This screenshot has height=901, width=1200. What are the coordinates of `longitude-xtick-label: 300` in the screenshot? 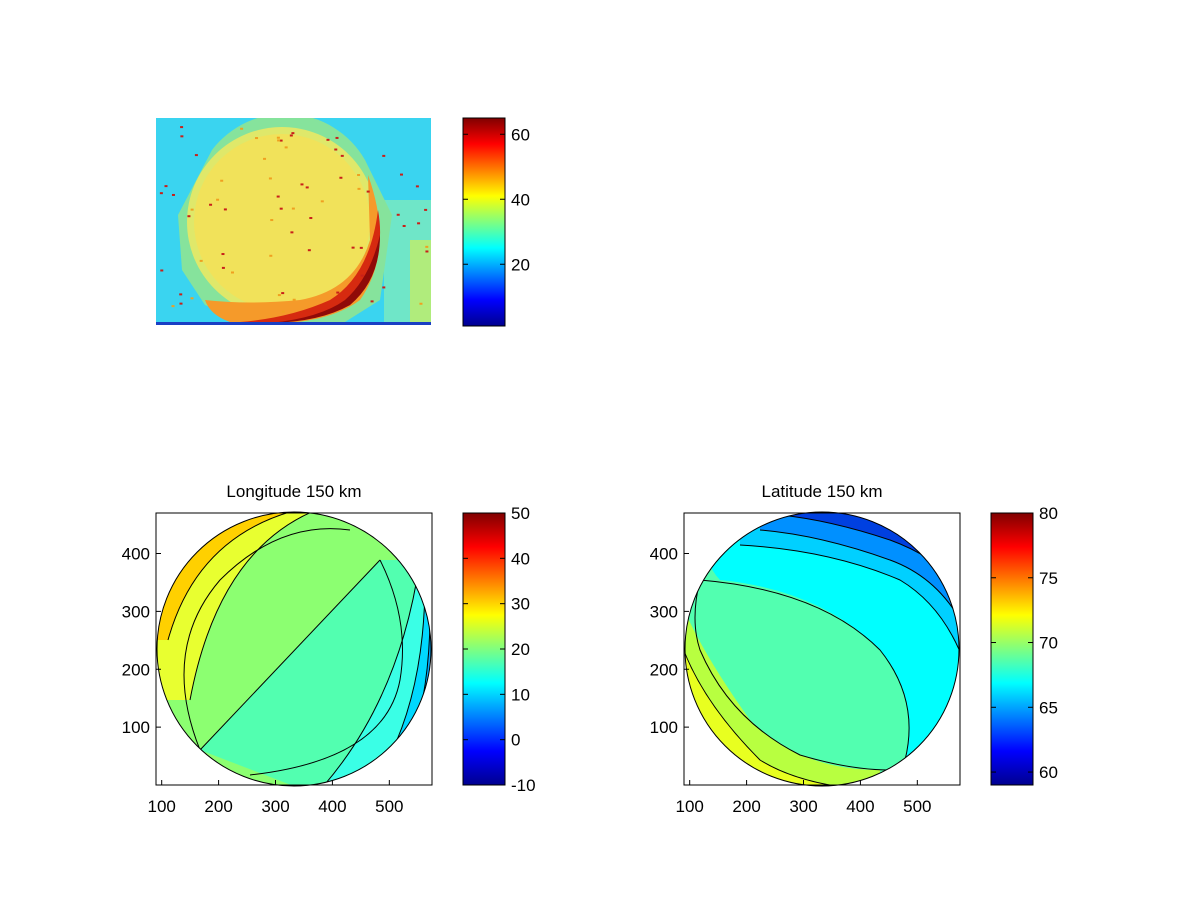 It's located at (275, 806).